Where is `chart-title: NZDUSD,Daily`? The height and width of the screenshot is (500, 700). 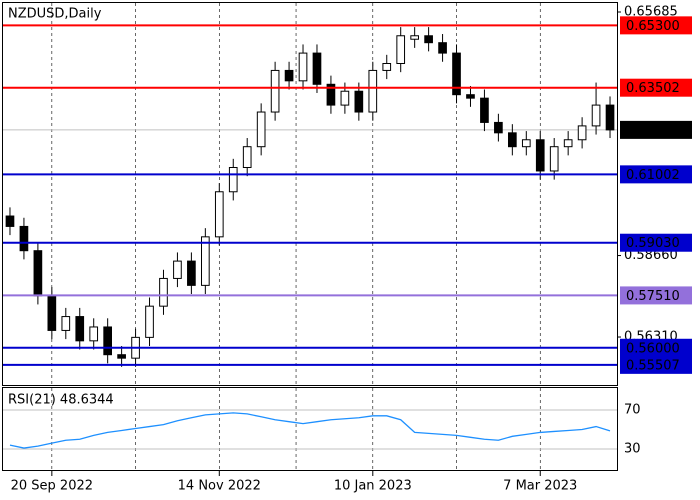 chart-title: NZDUSD,Daily is located at coordinates (55, 14).